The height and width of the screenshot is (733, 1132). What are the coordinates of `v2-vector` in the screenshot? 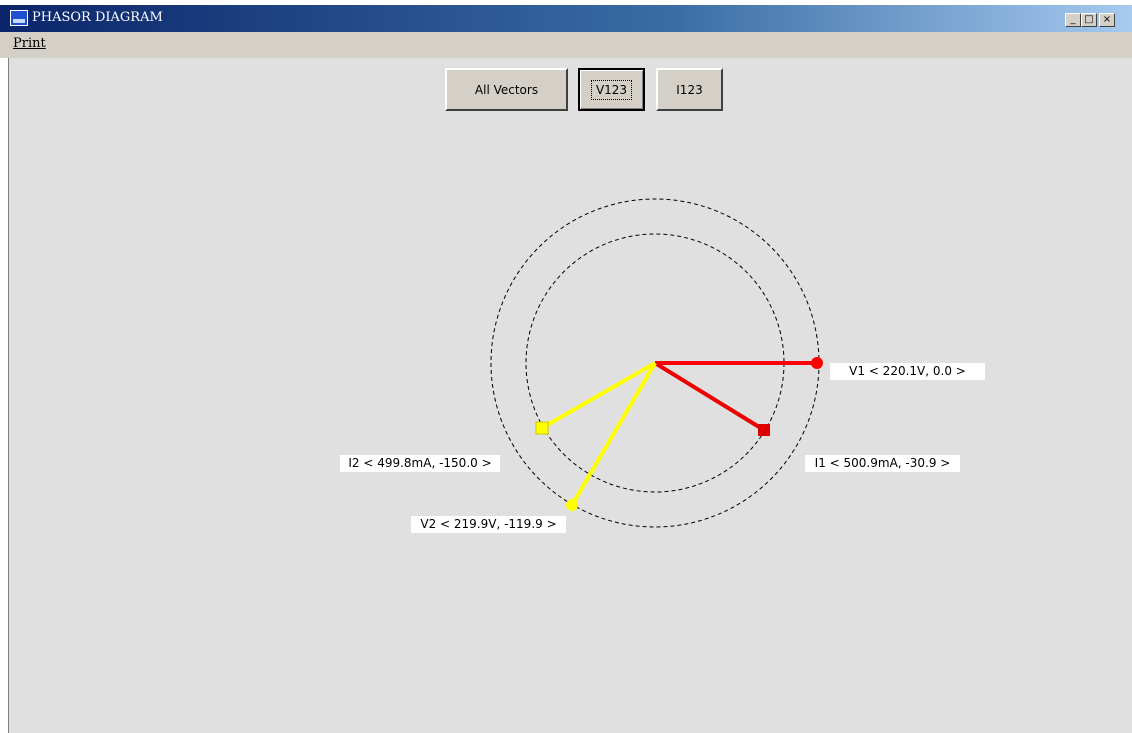 It's located at (613, 434).